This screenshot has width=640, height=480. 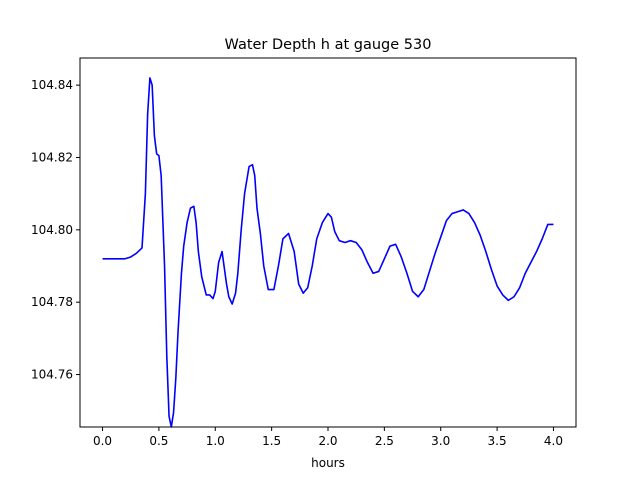 I want to click on x-axis-ticks: 0.0 0.5 1.0 1.5 2.0 2.5 3.0 3.5 4.0, so click(x=328, y=437).